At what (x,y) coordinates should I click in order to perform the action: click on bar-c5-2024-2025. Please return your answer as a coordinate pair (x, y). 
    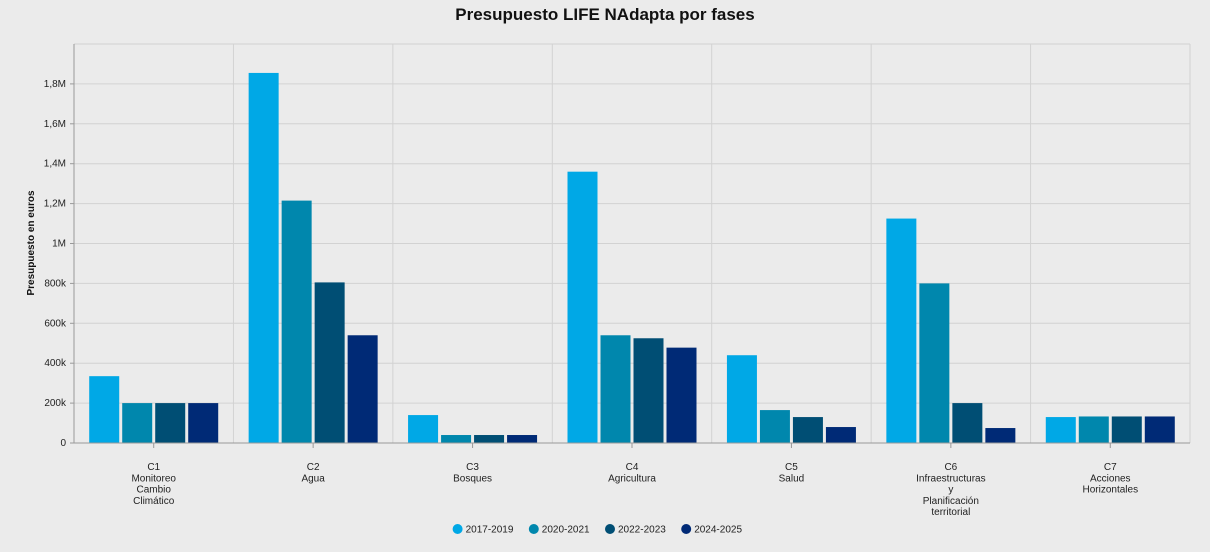
    Looking at the image, I should click on (840, 435).